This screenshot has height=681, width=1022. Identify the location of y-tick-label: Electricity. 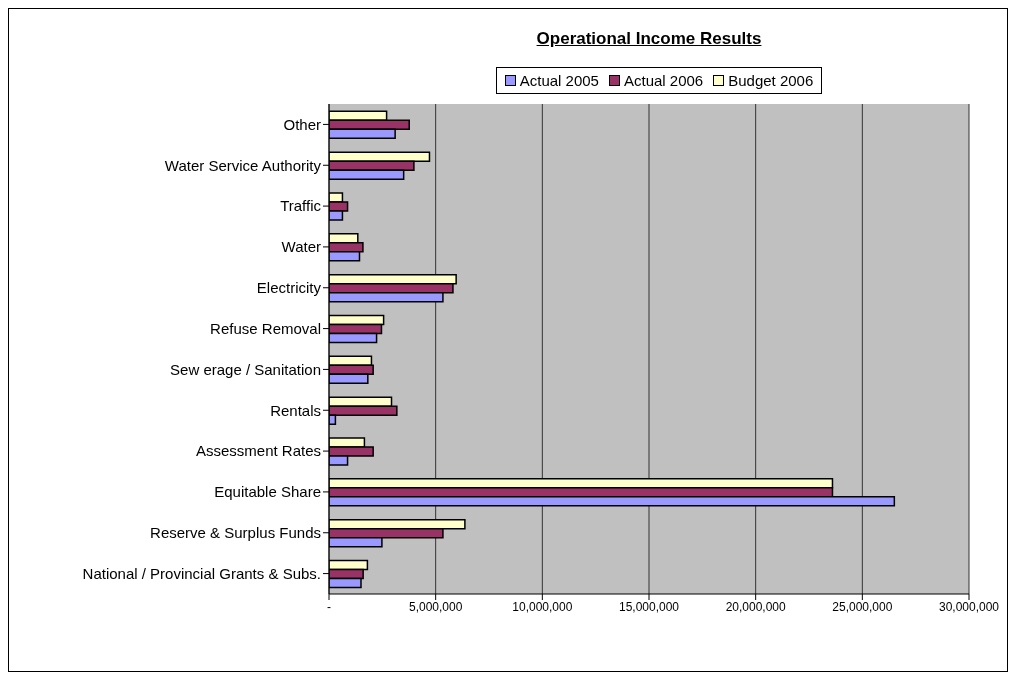
(289, 288).